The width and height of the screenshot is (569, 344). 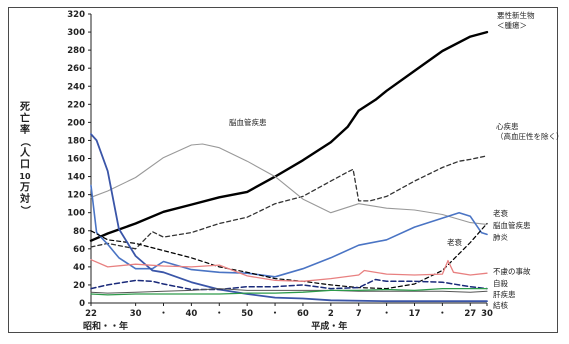 What do you see at coordinates (25, 211) in the screenshot?
I see `y-axis-label-char: ）` at bounding box center [25, 211].